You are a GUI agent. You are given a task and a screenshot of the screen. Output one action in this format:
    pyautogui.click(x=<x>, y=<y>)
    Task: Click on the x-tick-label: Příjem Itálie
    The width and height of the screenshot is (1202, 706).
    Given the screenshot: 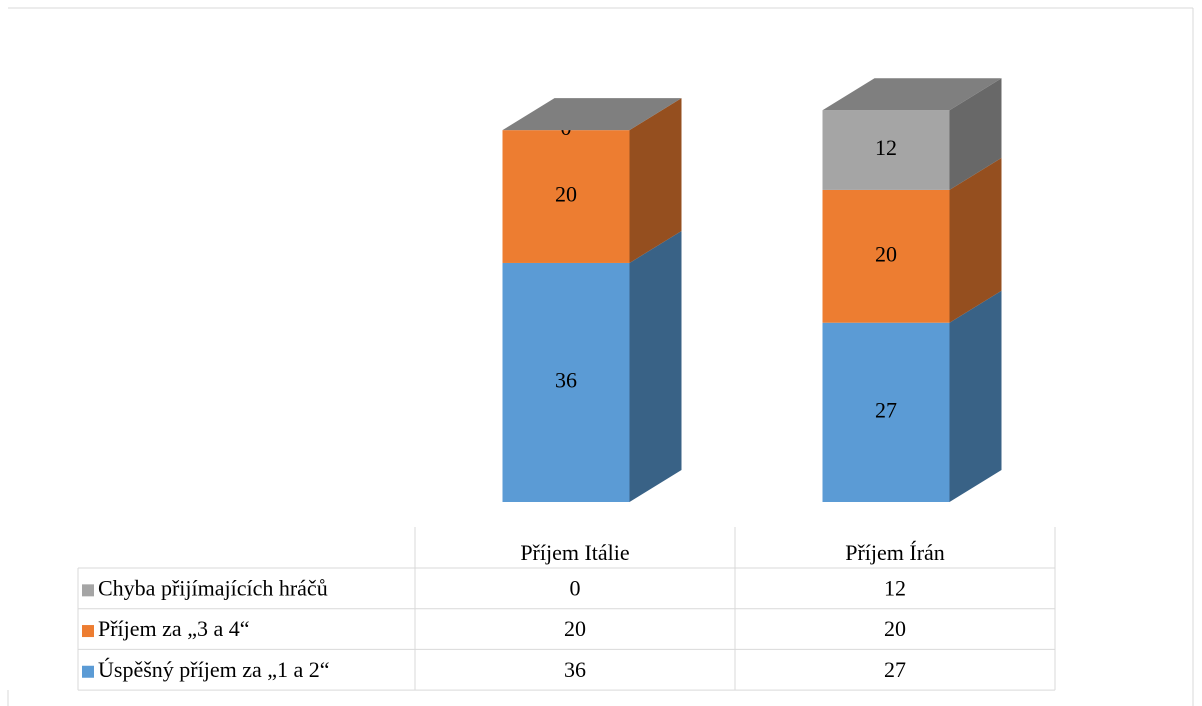 What is the action you would take?
    pyautogui.click(x=574, y=552)
    